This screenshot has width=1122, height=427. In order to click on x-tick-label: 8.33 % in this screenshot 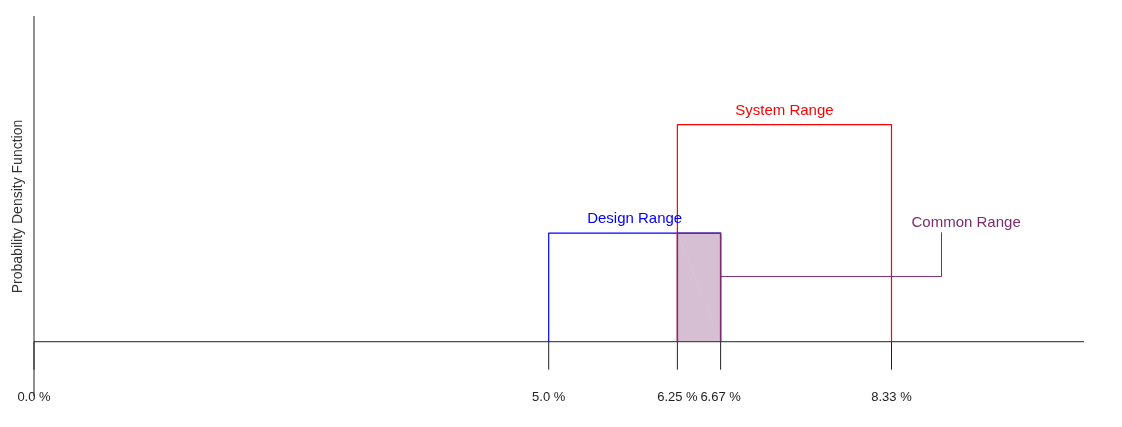, I will do `click(892, 396)`.